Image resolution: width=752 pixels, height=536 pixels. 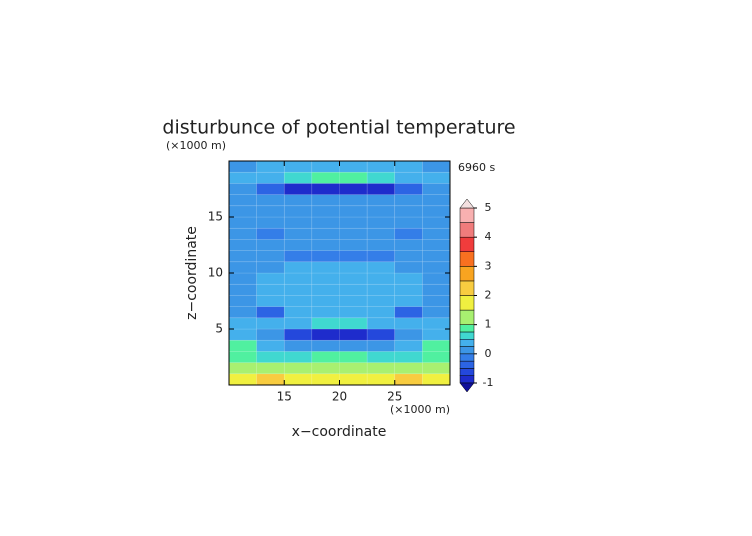 I want to click on colorbar-tick-label: 1, so click(x=488, y=324).